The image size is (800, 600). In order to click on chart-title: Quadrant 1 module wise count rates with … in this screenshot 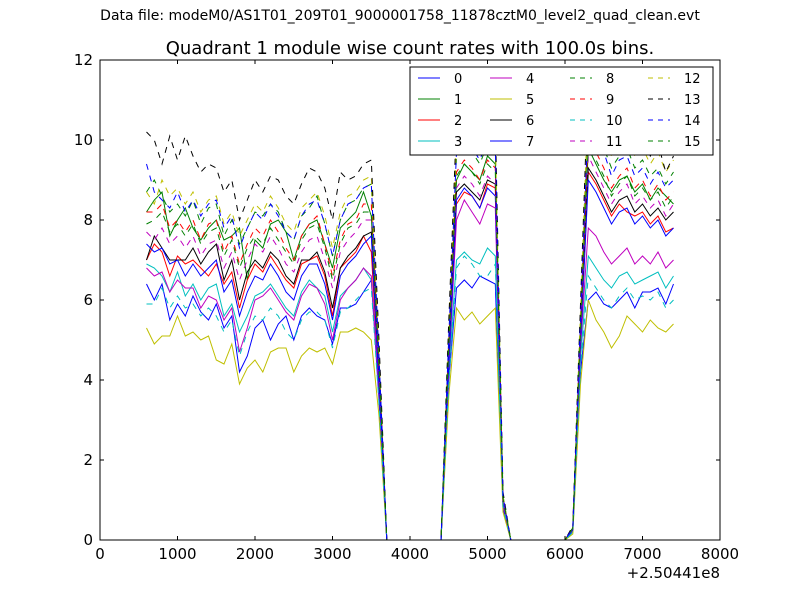, I will do `click(410, 48)`.